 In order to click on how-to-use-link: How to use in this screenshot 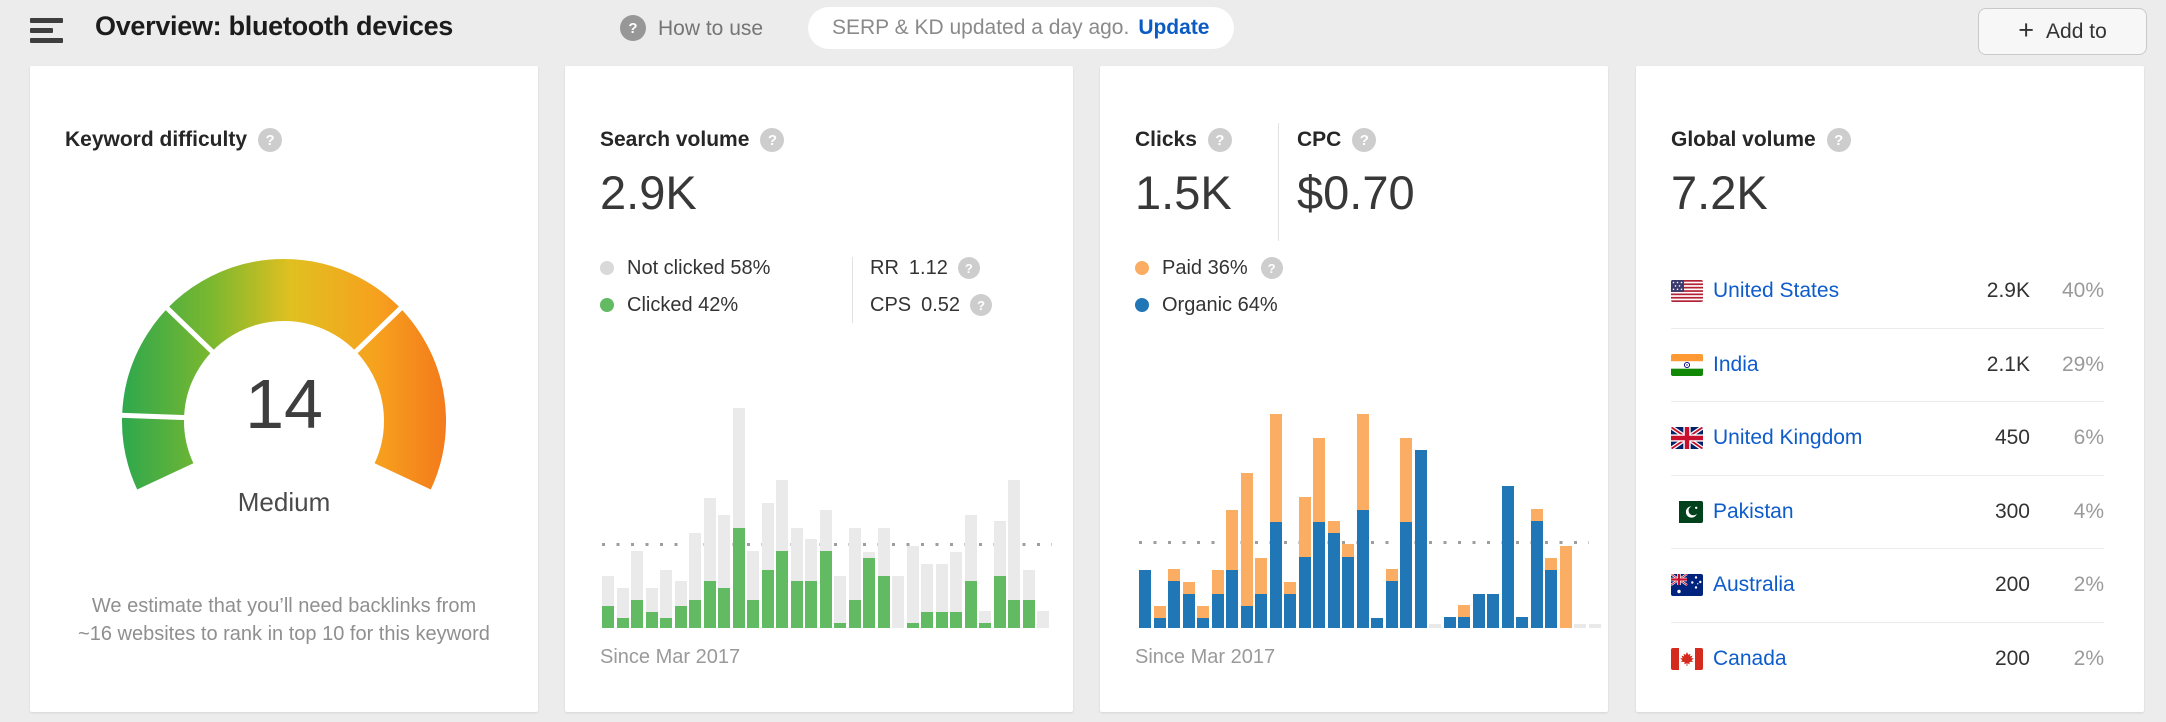, I will do `click(711, 28)`.